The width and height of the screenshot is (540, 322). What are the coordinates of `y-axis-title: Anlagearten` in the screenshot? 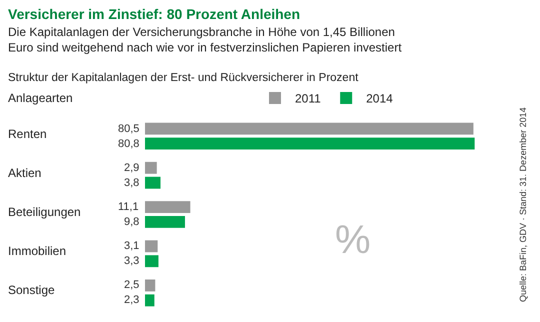 It's located at (40, 98).